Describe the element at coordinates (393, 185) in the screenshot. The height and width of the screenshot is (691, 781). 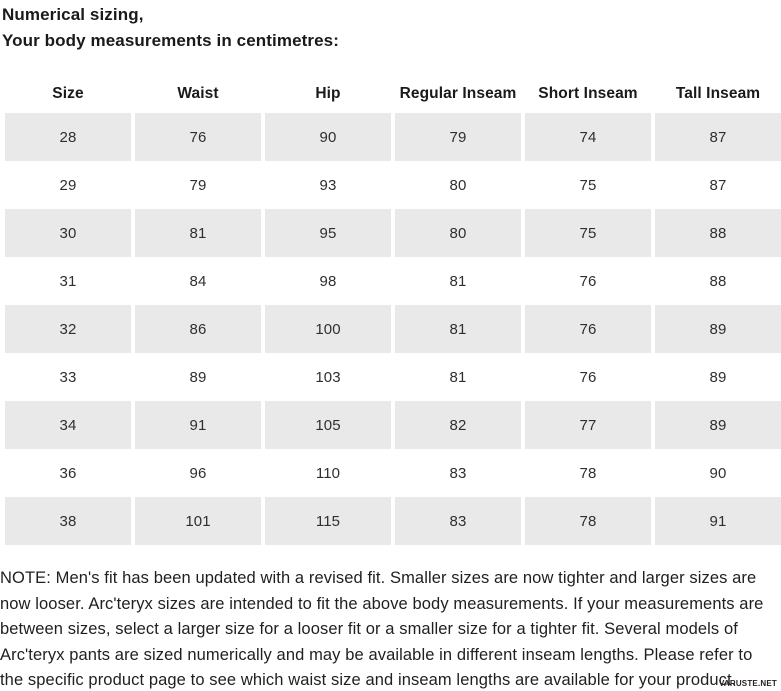
I see `table-row: 29 79 93 80 75 87` at that location.